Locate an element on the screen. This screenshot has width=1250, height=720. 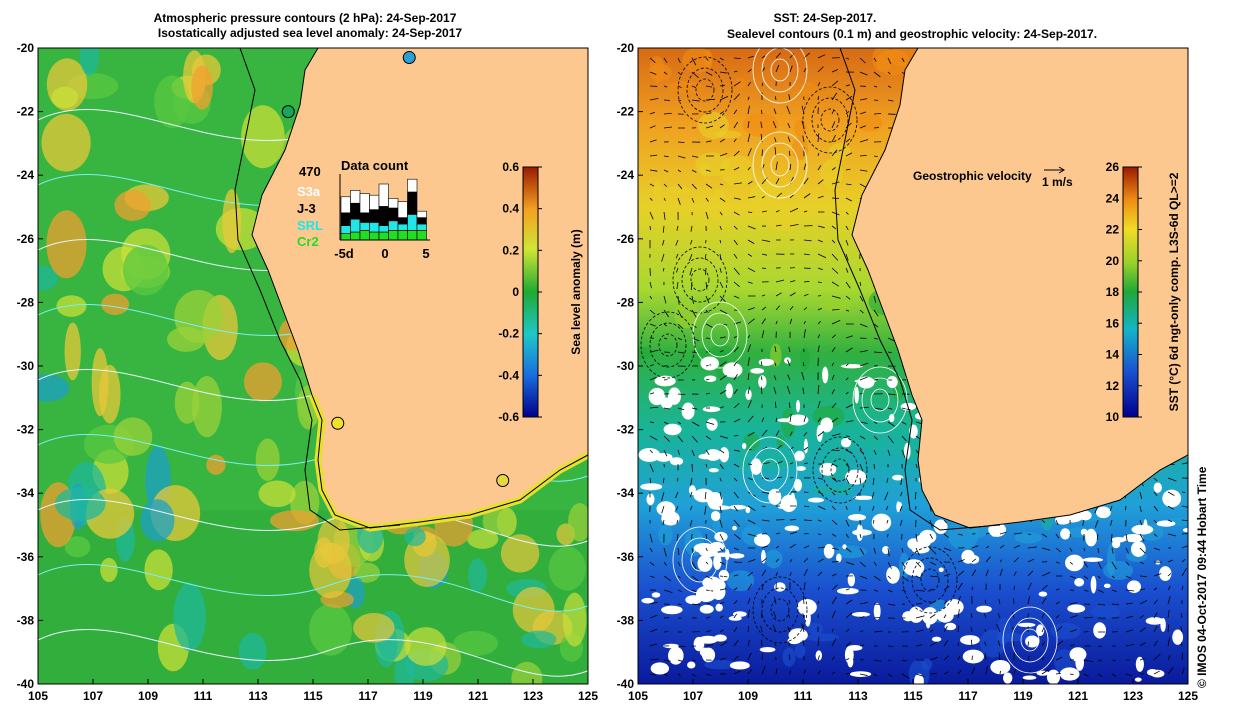
lat-tick-label: -40 is located at coordinates (626, 684).